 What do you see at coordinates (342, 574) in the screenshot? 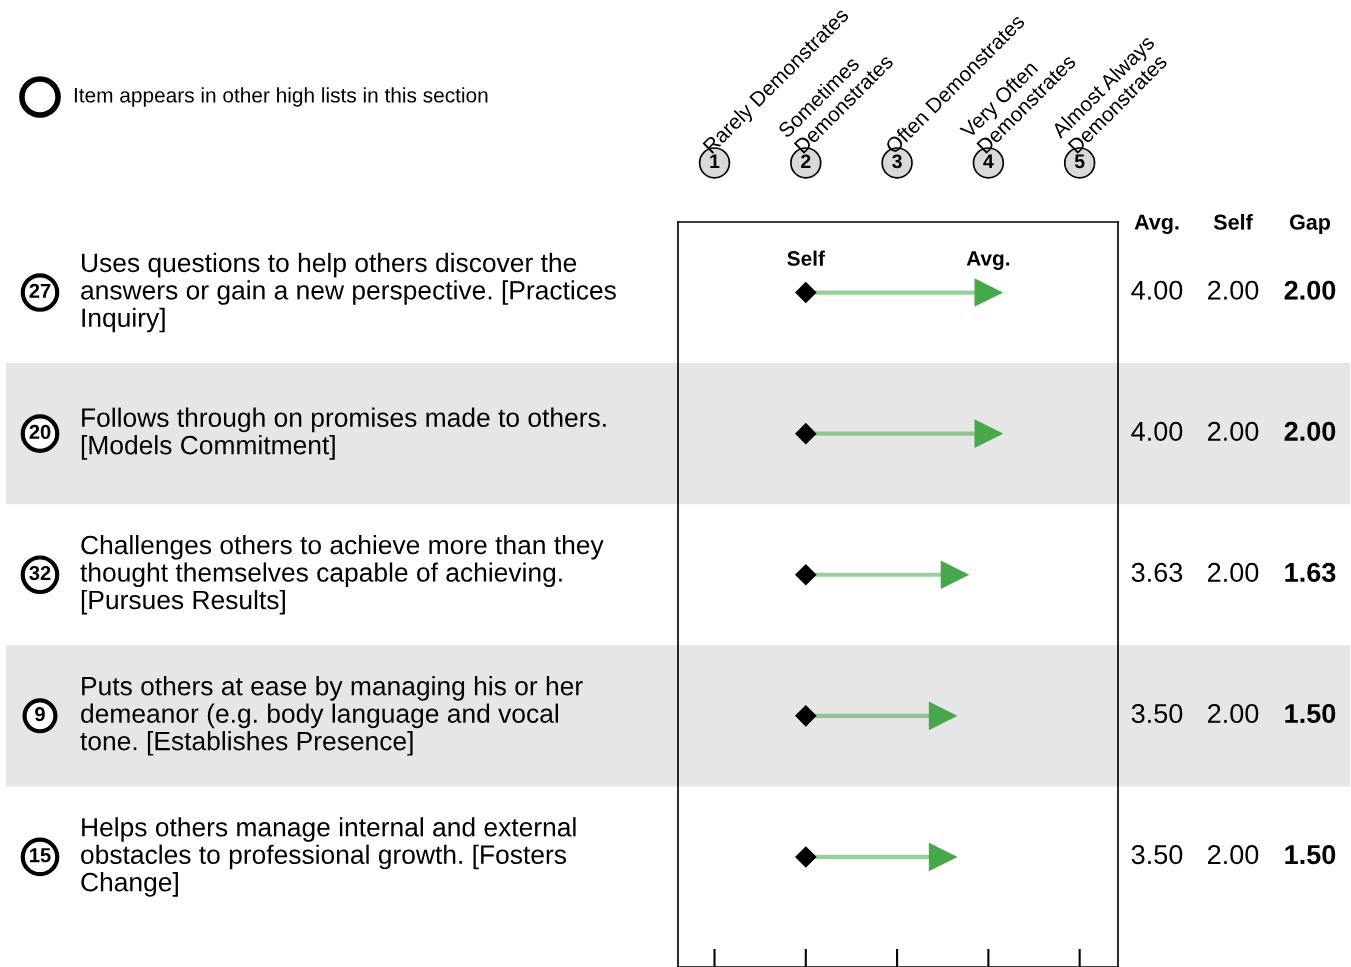
I see `y-tick-label: Challenges others to achieve more than they thought themselves capable of achieving. [Pursues Results]` at bounding box center [342, 574].